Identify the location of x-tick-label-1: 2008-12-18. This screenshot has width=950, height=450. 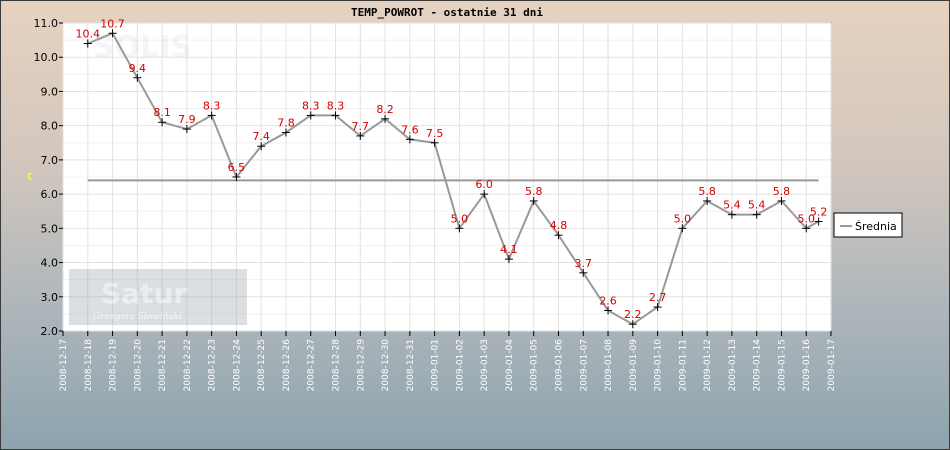
(89, 365).